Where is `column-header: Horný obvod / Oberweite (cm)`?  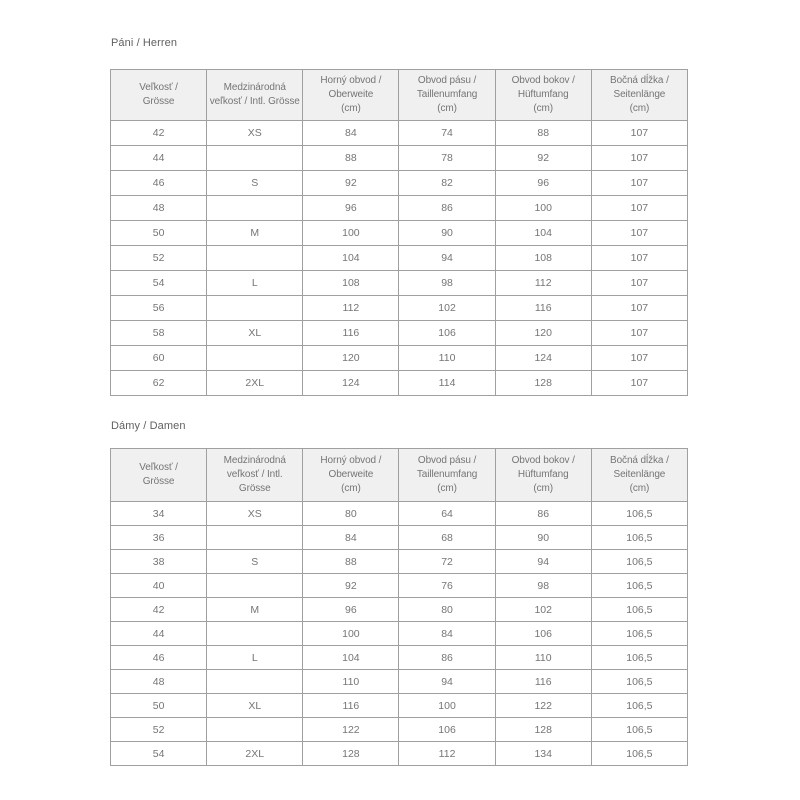 column-header: Horný obvod / Oberweite (cm) is located at coordinates (351, 95).